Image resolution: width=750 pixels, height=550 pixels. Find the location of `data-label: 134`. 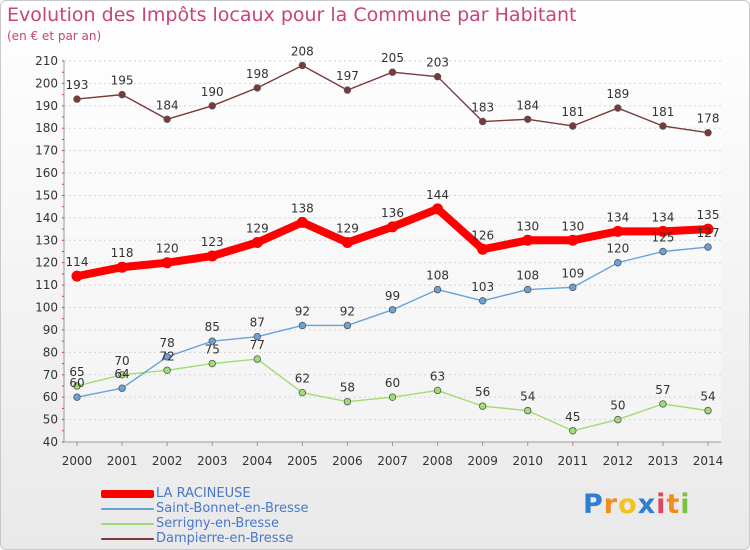

data-label: 134 is located at coordinates (662, 217).